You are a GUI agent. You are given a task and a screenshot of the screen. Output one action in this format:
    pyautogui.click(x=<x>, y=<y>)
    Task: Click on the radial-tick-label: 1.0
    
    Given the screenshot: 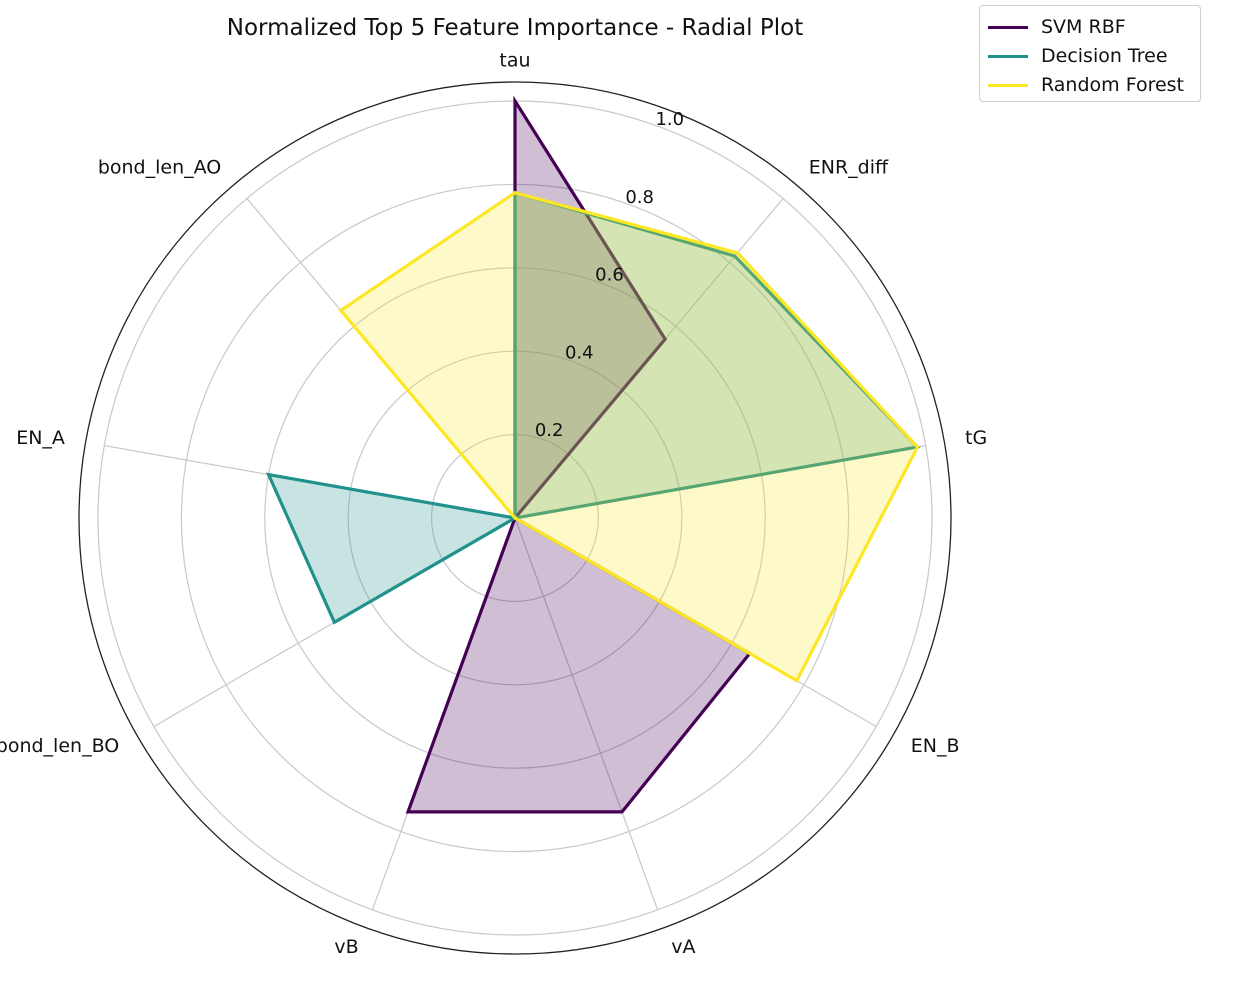 What is the action you would take?
    pyautogui.click(x=669, y=119)
    